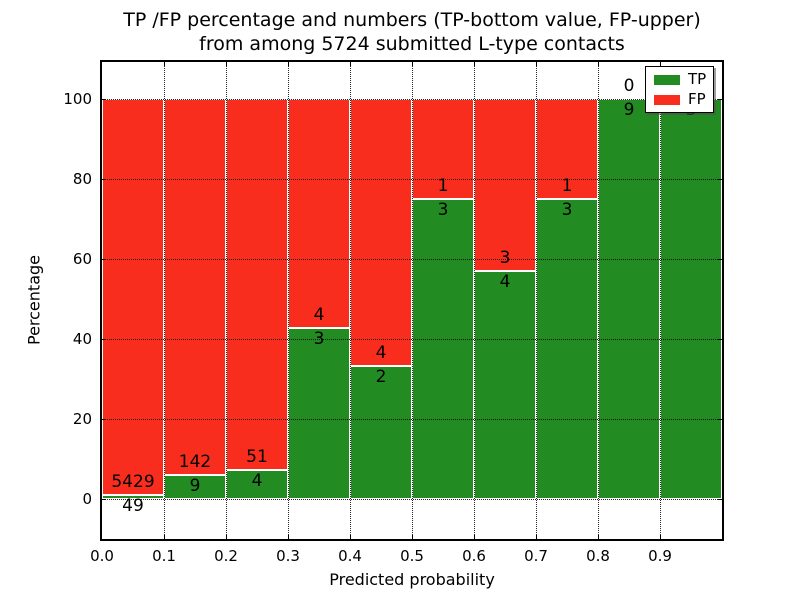  What do you see at coordinates (679, 89) in the screenshot?
I see `legend: TP FP` at bounding box center [679, 89].